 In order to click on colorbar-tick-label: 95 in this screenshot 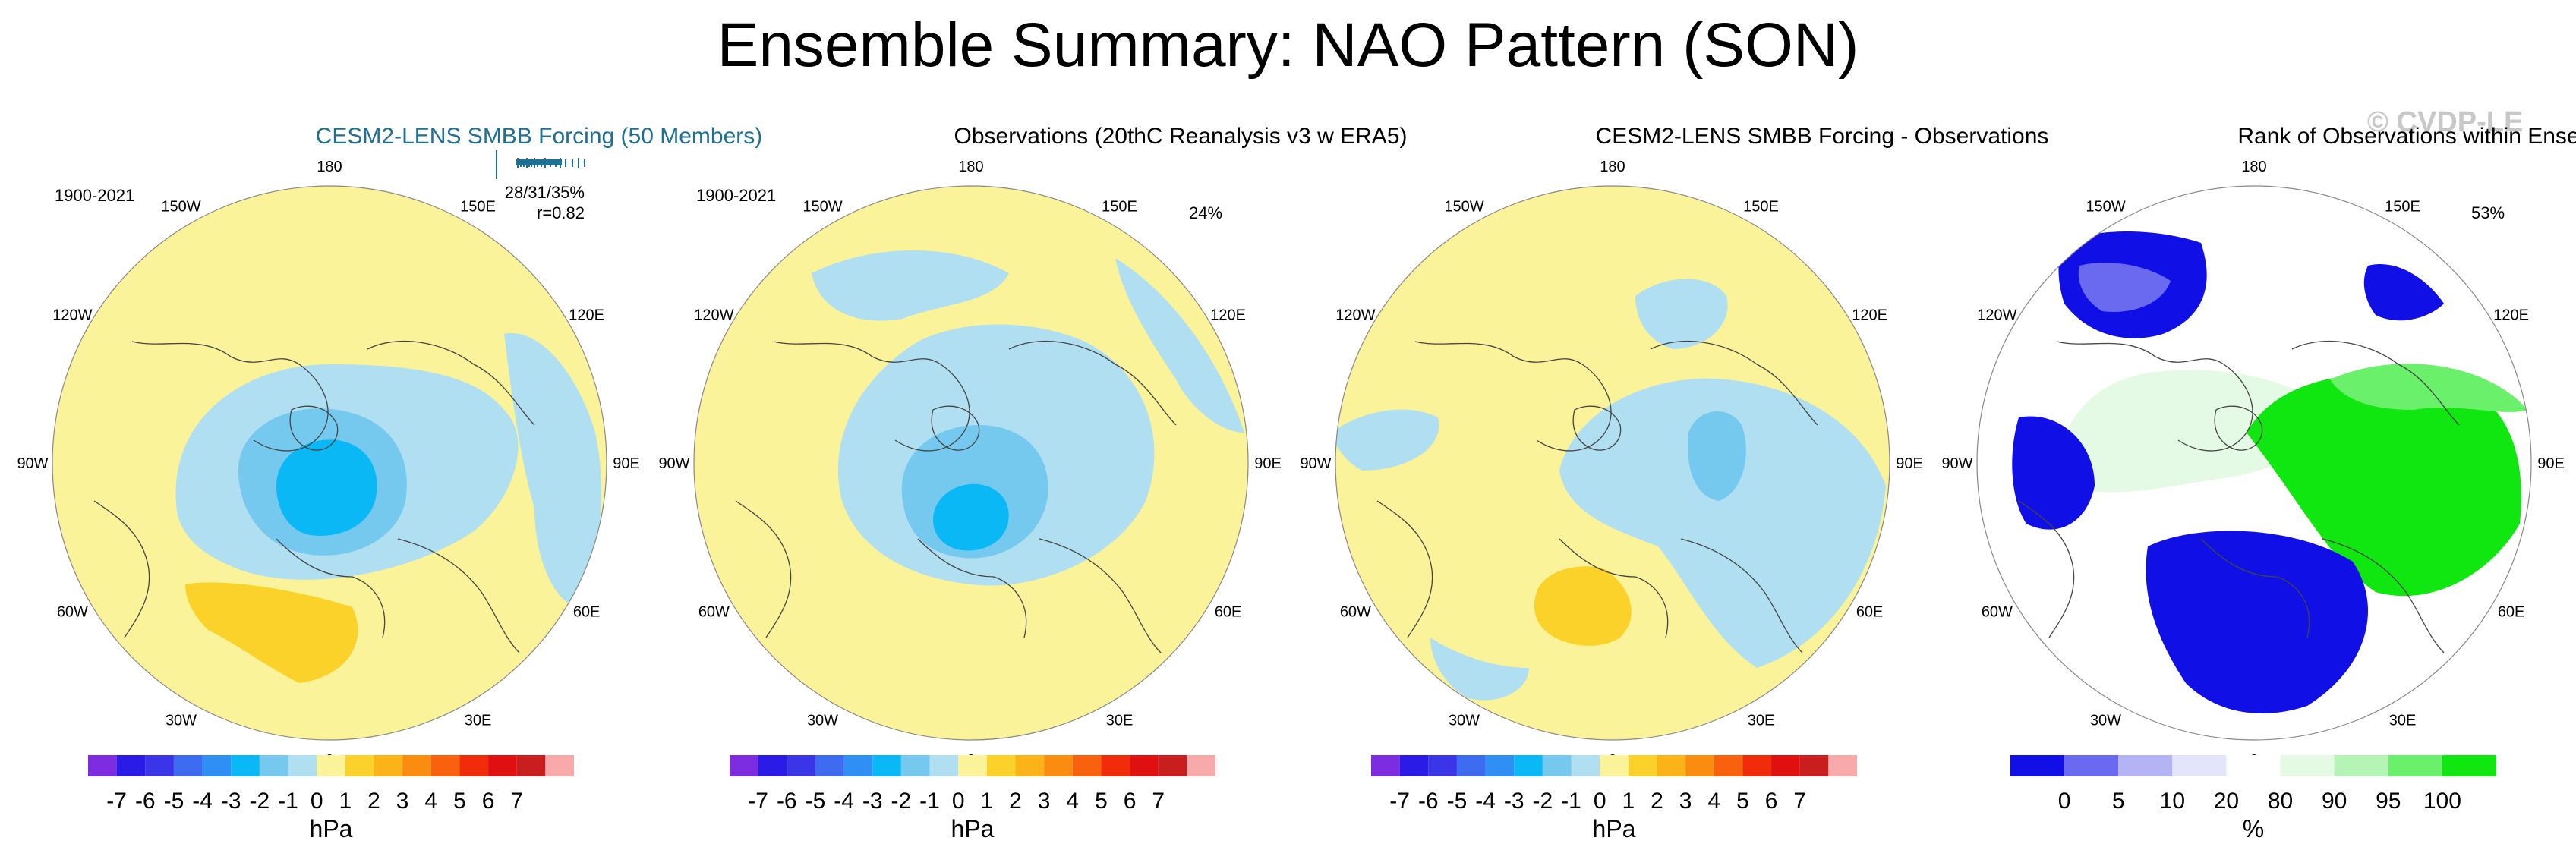, I will do `click(2388, 801)`.